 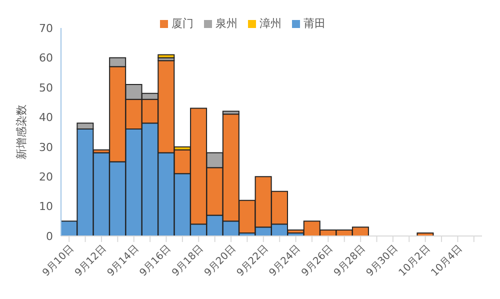 I want to click on y-tick-label: 70, so click(x=46, y=28).